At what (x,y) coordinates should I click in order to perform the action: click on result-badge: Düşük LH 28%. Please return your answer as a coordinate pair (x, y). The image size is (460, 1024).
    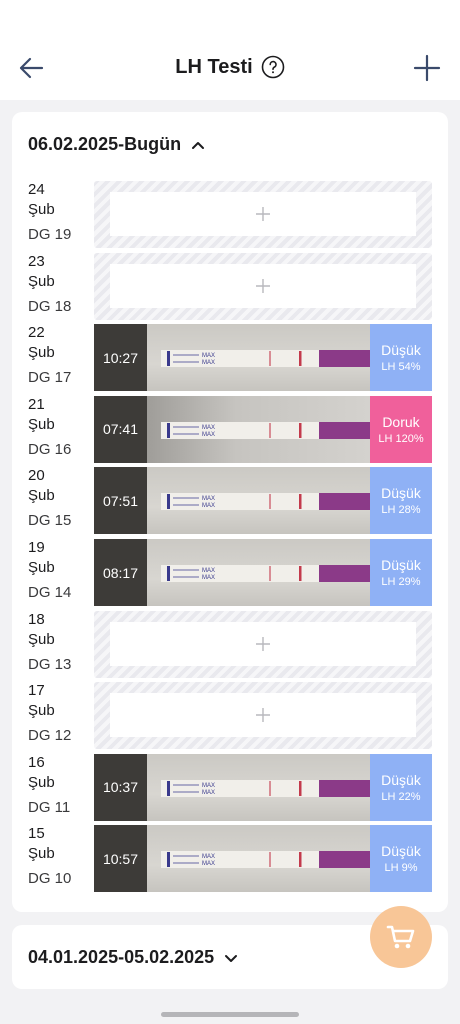
    Looking at the image, I should click on (401, 501).